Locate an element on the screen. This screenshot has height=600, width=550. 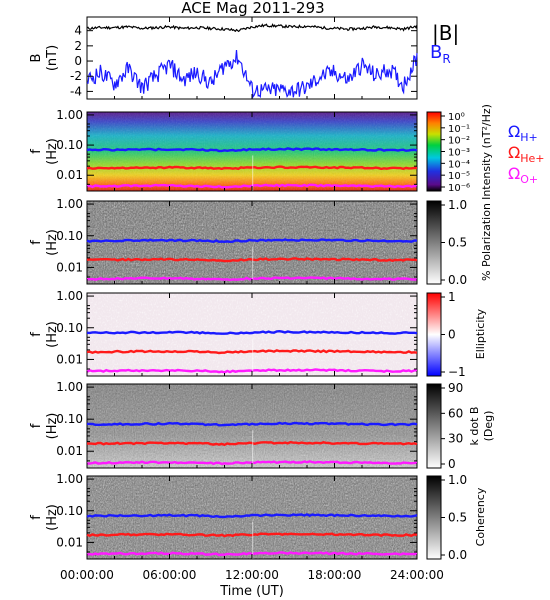
legend-gyro-o: ΩO+ is located at coordinates (523, 175).